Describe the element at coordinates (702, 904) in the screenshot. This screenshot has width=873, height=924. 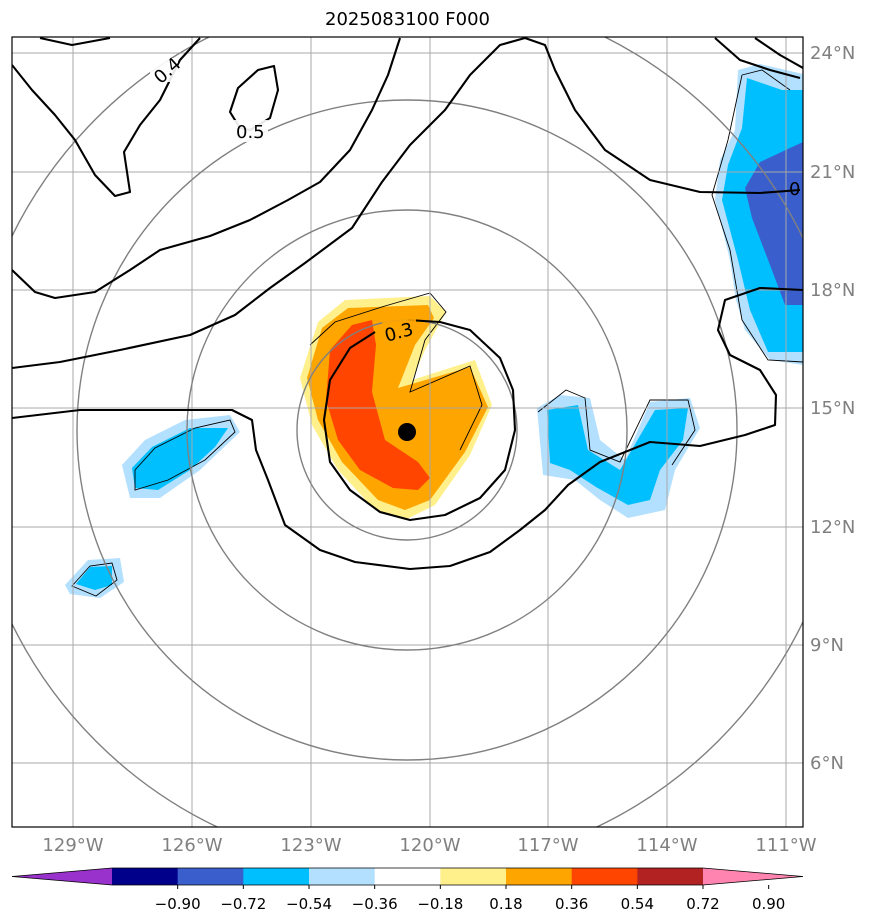
I see `colorbar-tick-label: 0.72` at that location.